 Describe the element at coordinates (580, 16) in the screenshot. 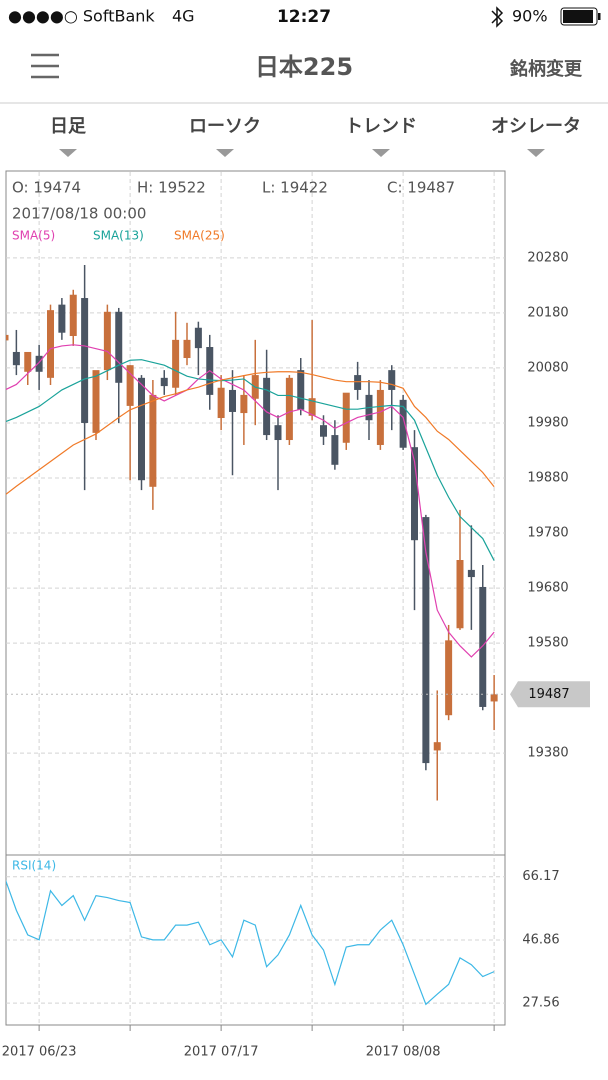

I see `battery-icon` at that location.